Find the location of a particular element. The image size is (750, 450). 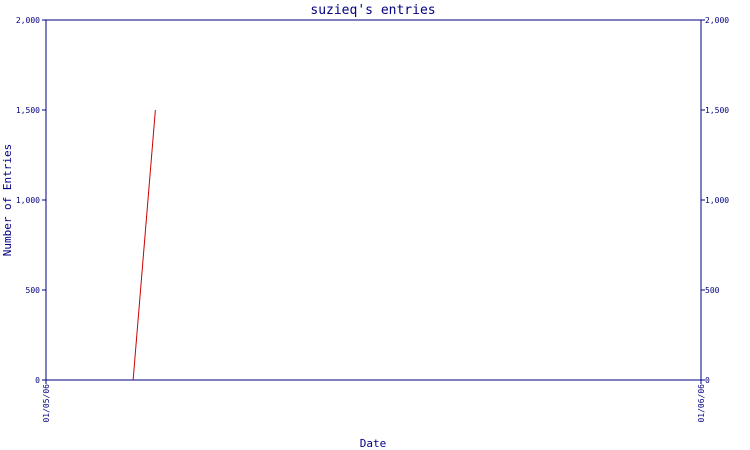

y-axis-label: Number of Entries is located at coordinates (7, 200).